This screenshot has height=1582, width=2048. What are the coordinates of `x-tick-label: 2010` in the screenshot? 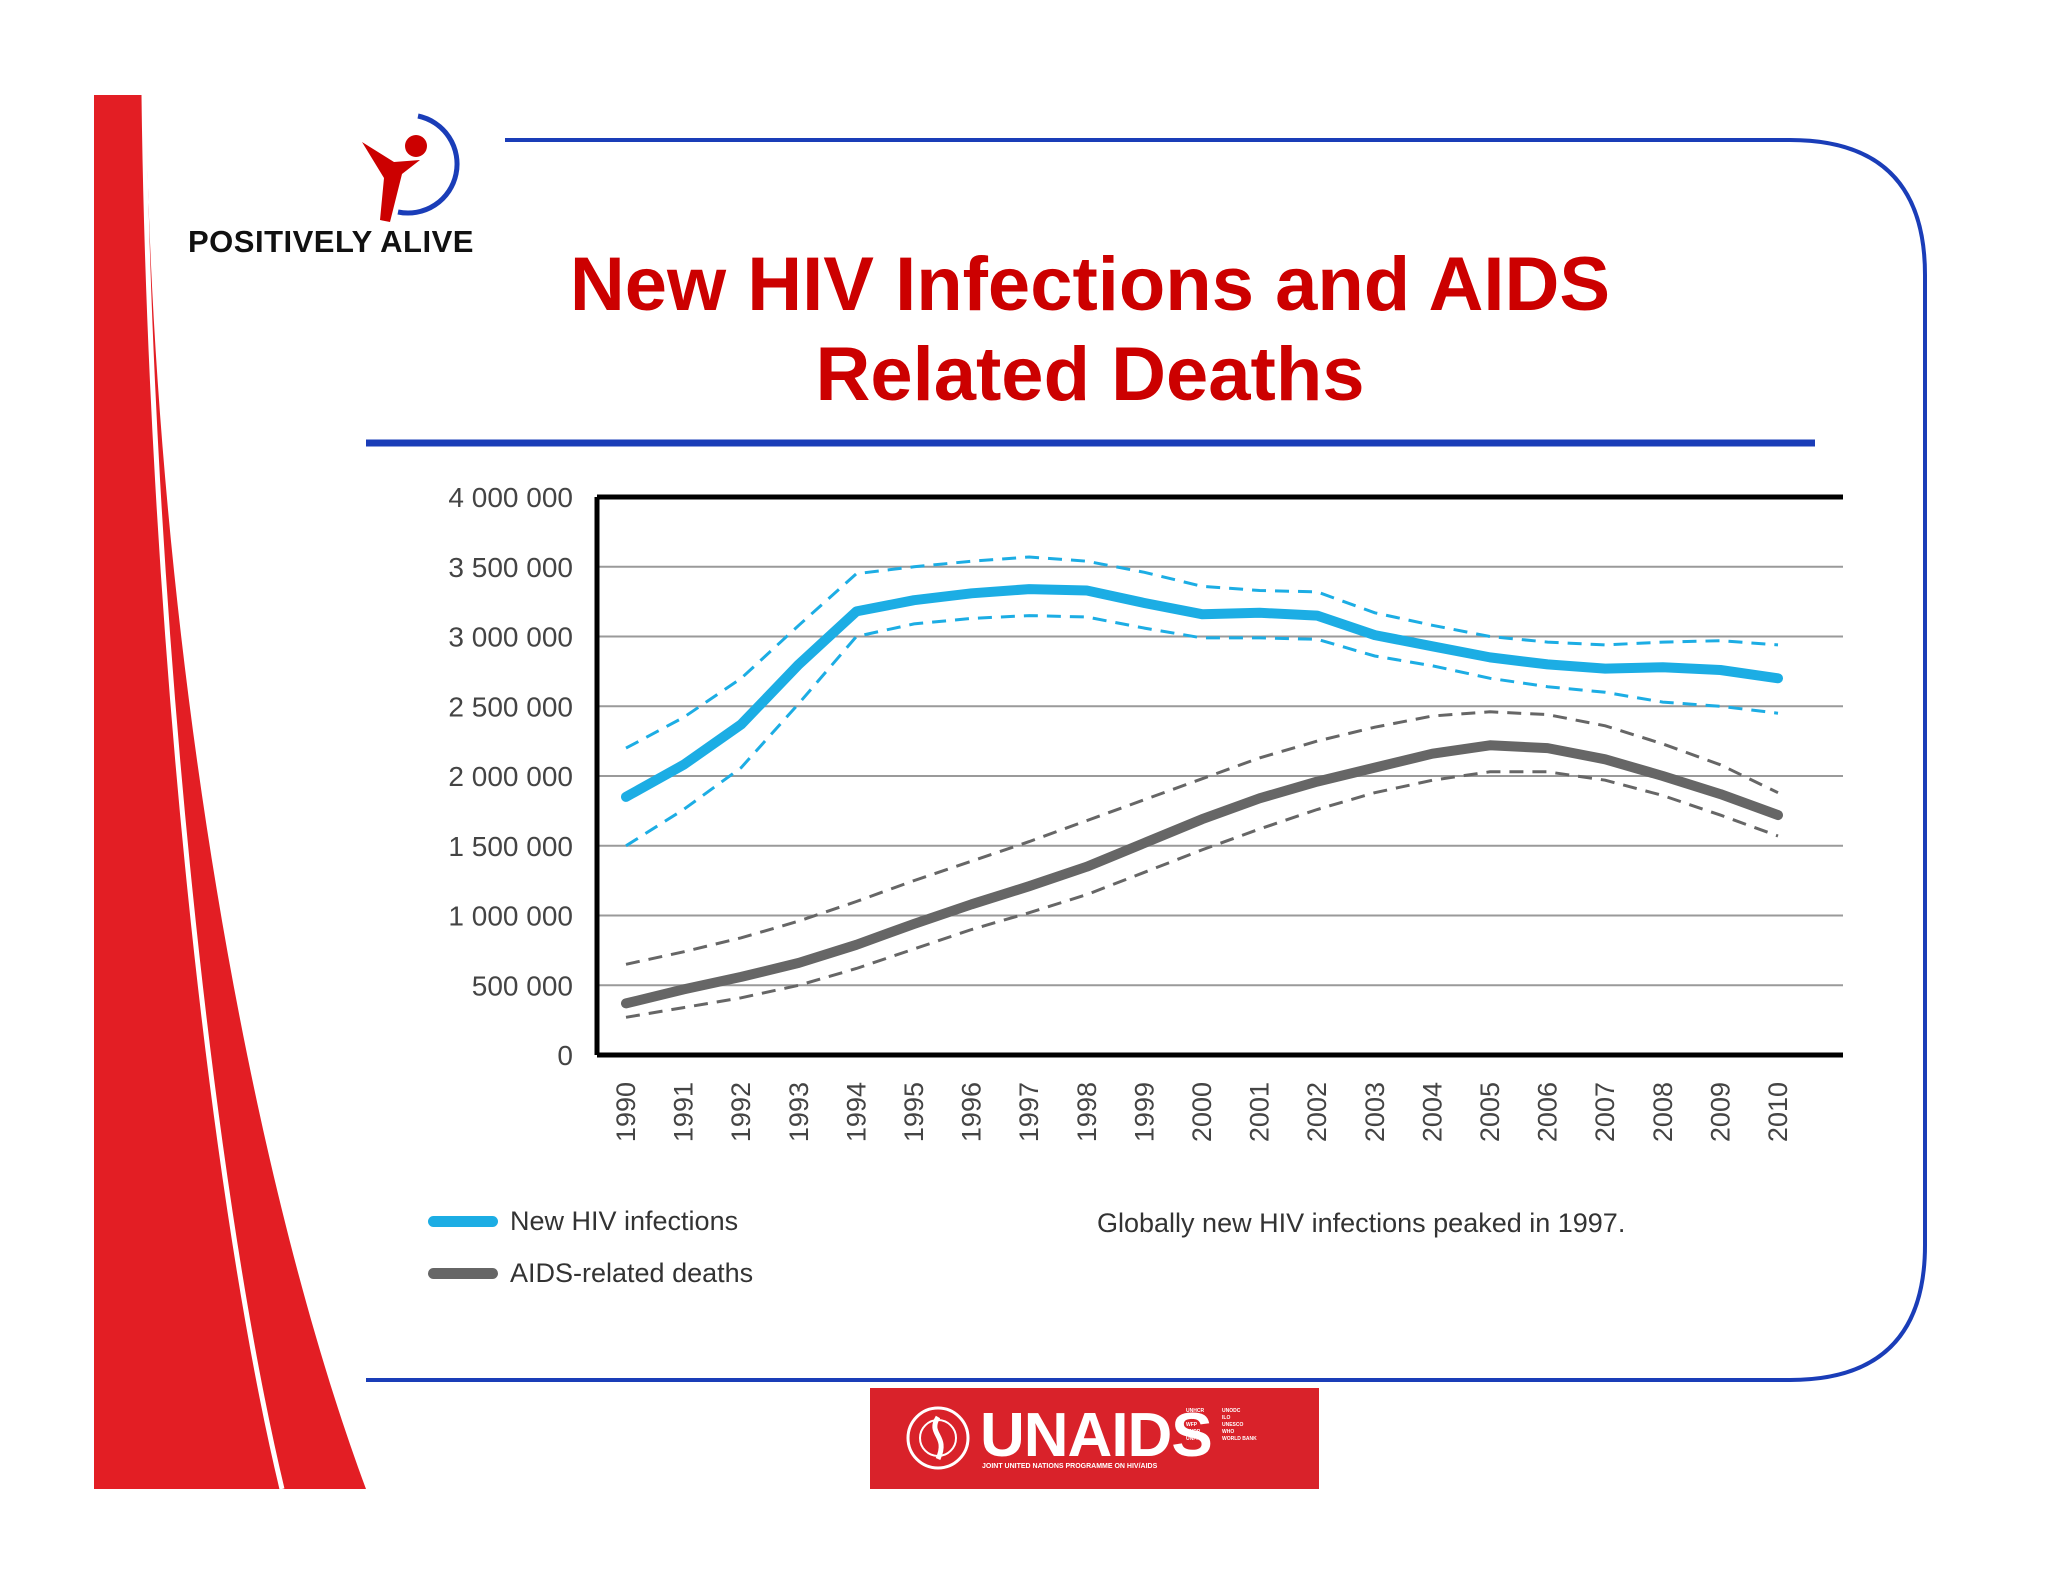 It's located at (1778, 1112).